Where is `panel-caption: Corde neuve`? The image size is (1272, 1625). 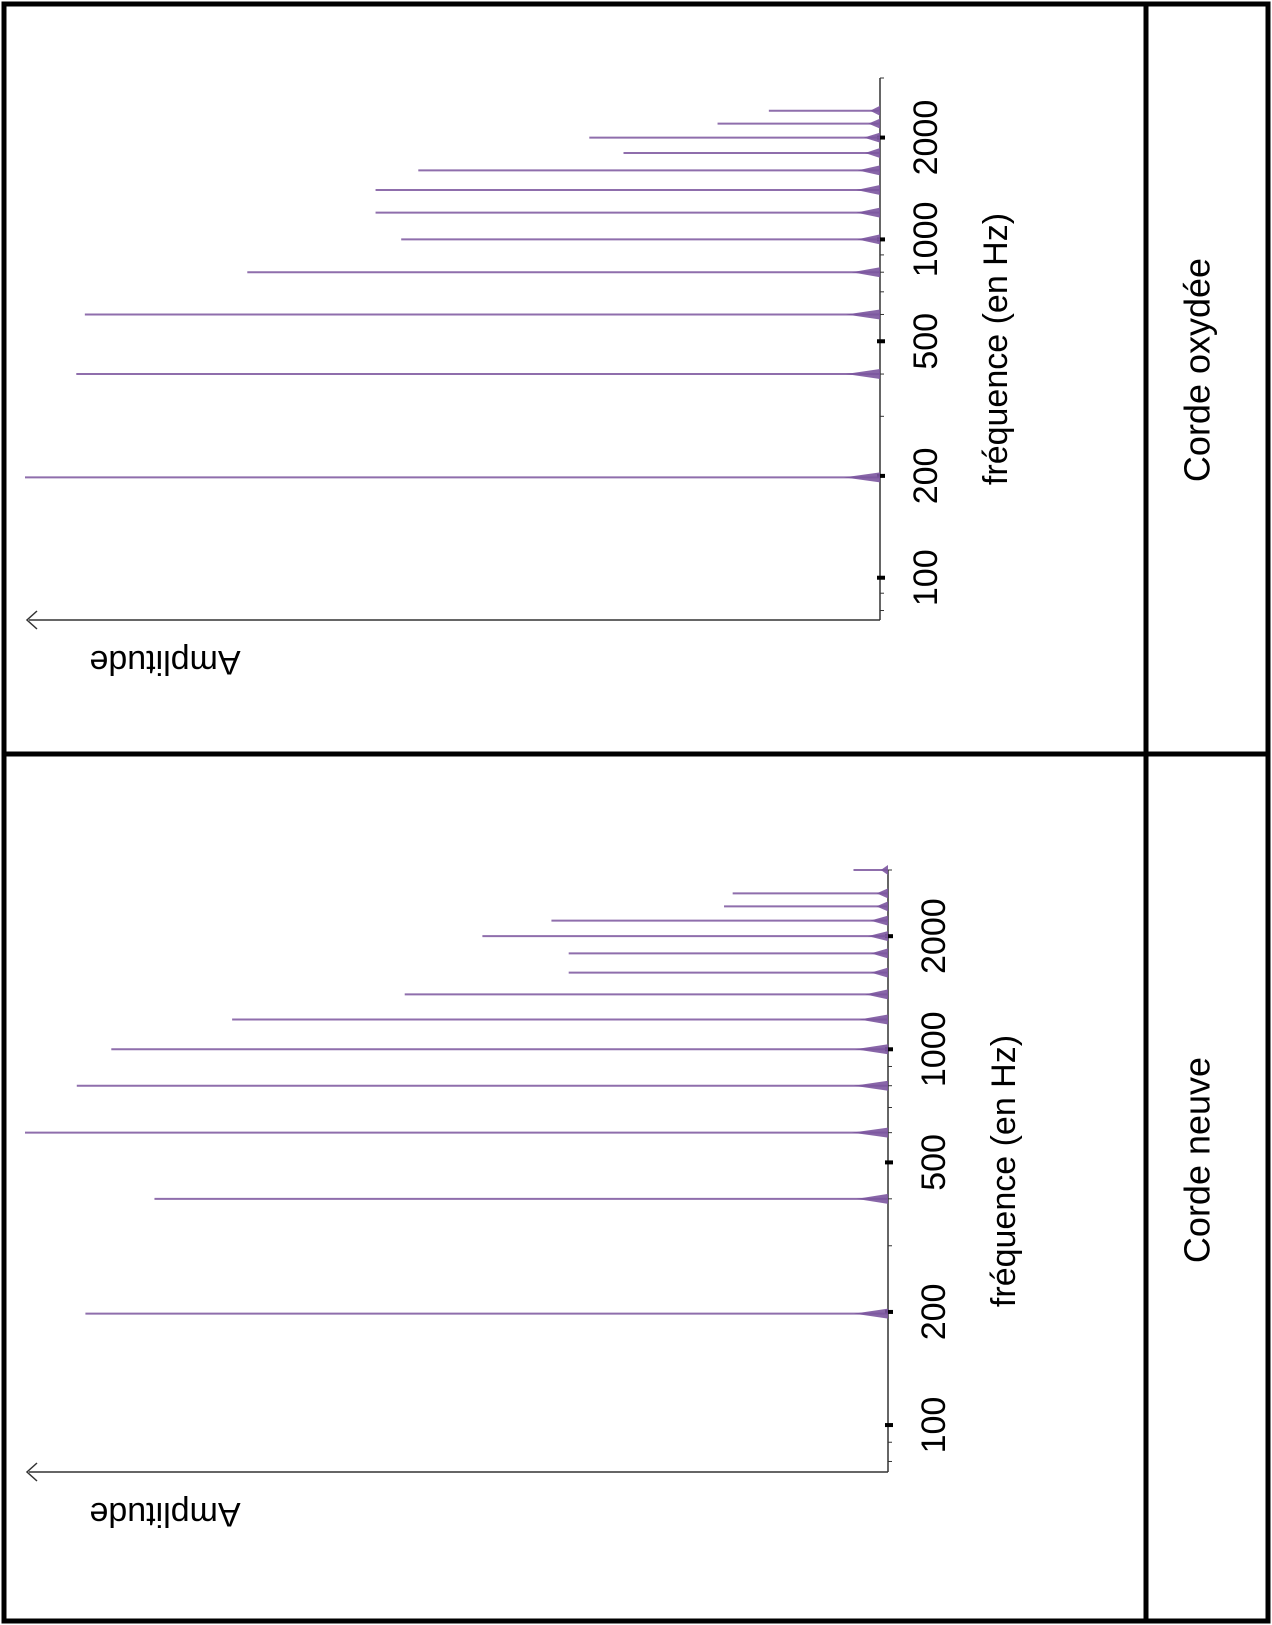
panel-caption: Corde neuve is located at coordinates (1197, 1160).